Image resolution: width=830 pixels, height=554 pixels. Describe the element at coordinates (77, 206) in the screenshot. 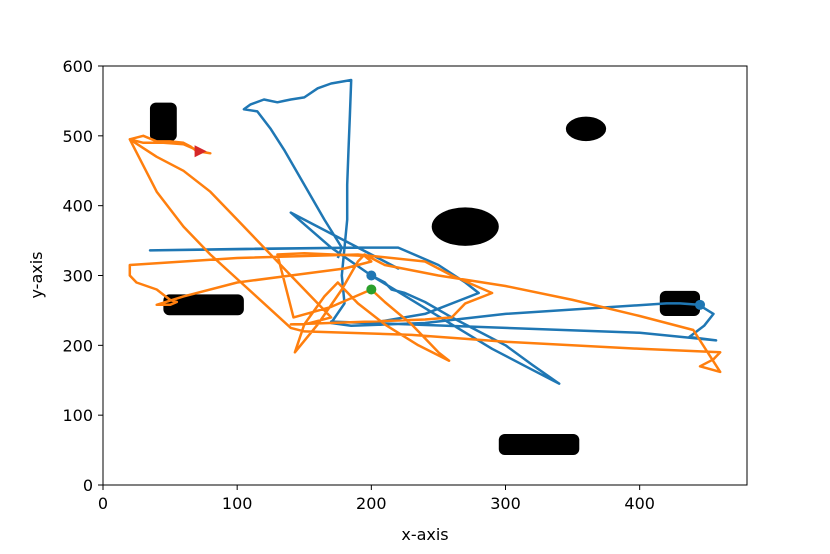

I see `y-tick-label-4: 400` at that location.